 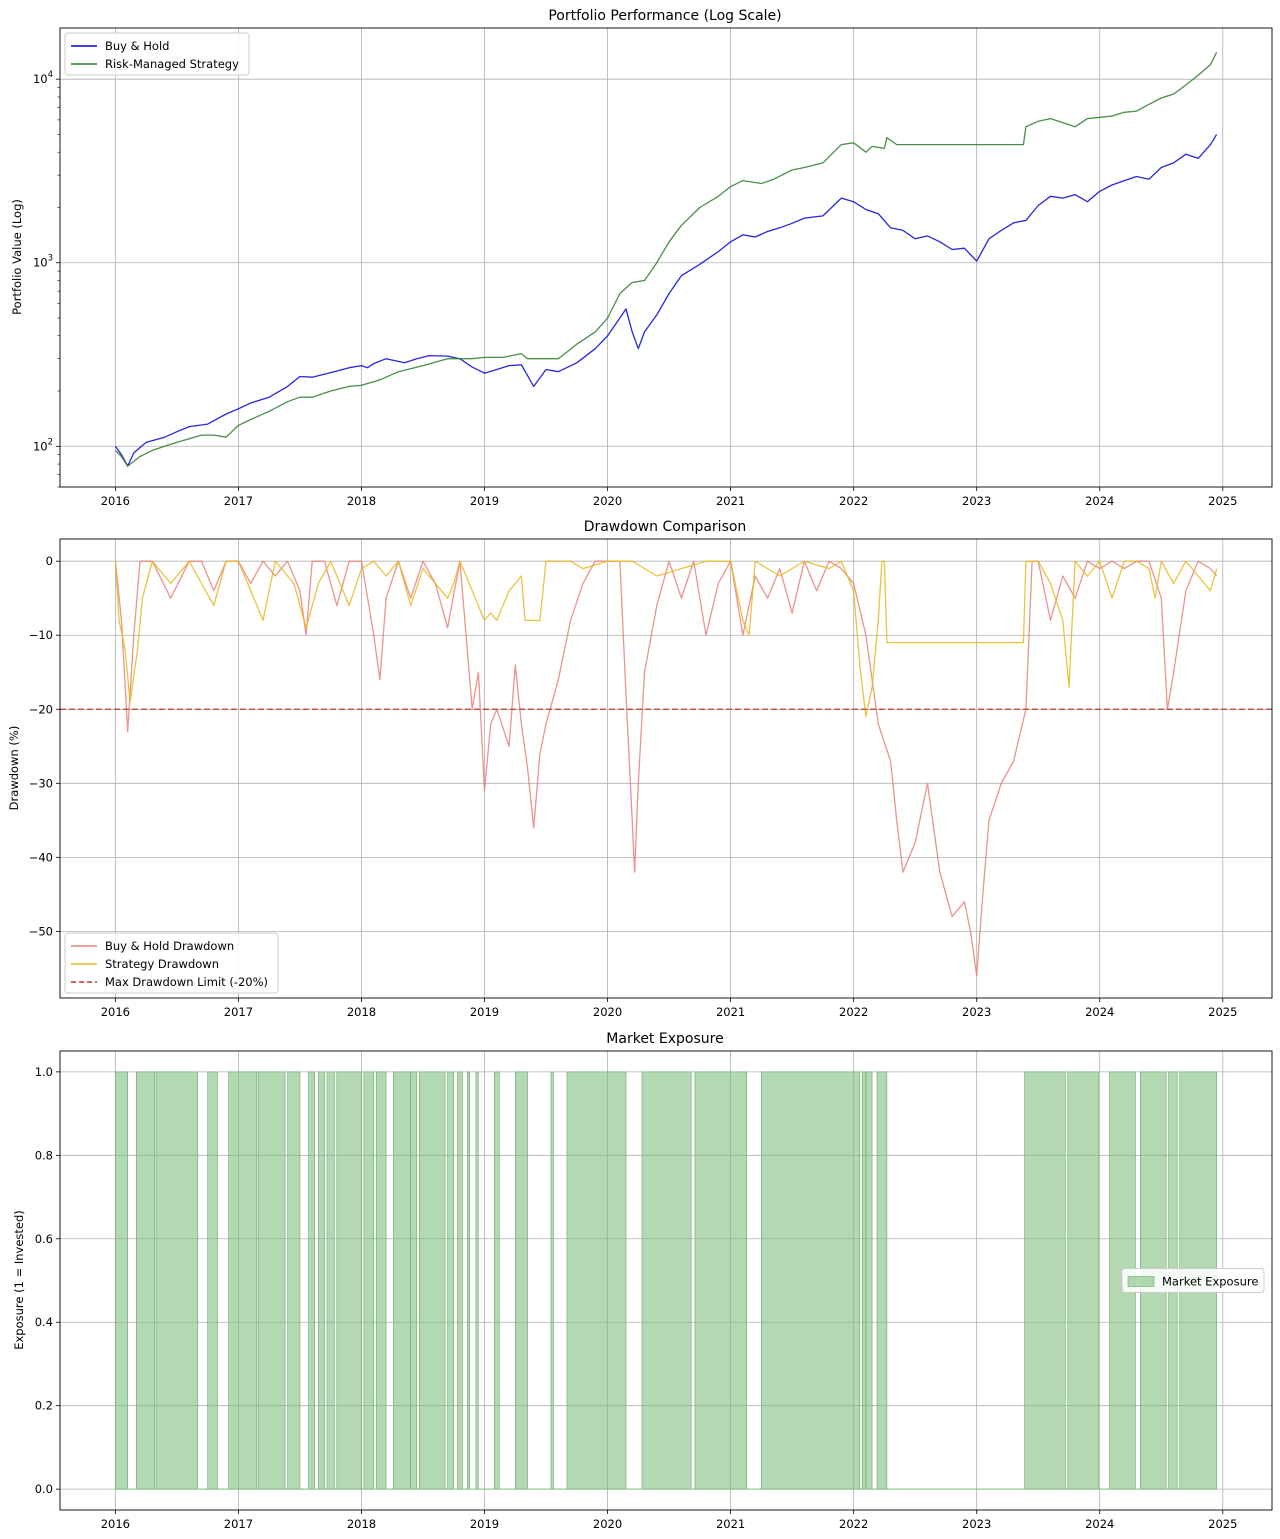 I want to click on y-tick-label: −20, so click(x=41, y=709).